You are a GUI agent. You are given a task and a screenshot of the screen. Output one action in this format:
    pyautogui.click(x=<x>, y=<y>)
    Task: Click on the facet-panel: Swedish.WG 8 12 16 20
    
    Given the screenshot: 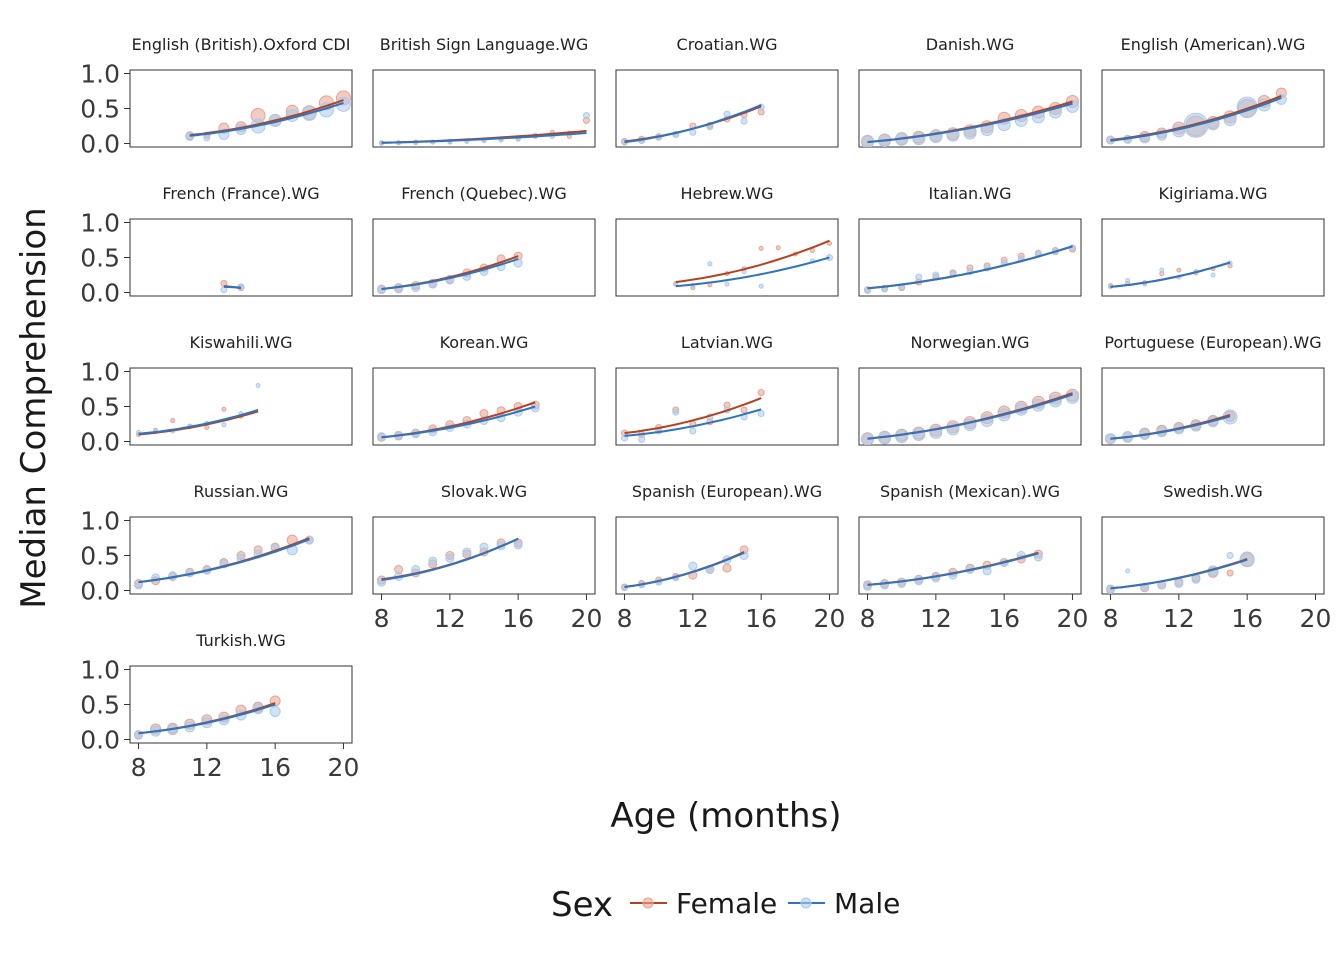 What is the action you would take?
    pyautogui.click(x=1216, y=557)
    